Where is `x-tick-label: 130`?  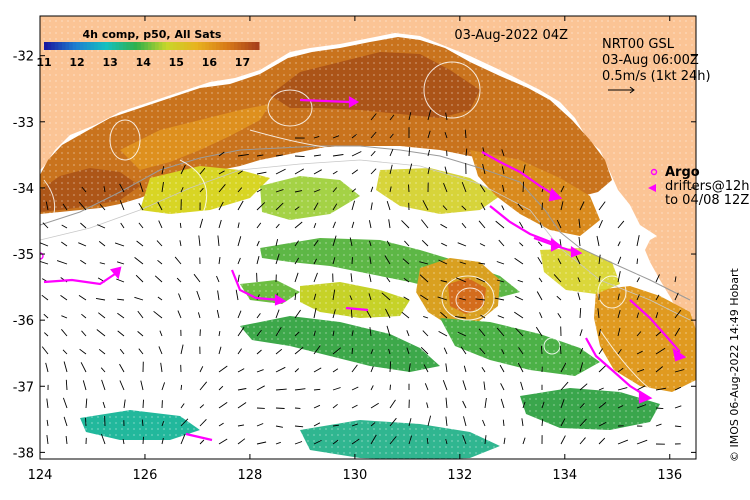 x-tick-label: 130 is located at coordinates (354, 475).